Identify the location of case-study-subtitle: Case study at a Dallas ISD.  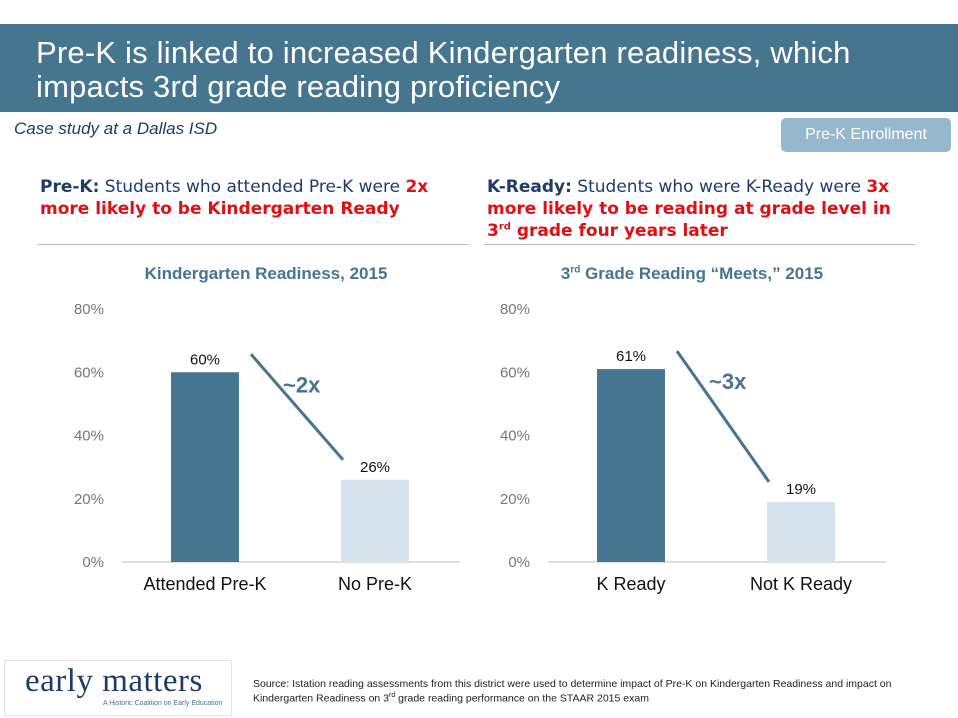
(116, 128).